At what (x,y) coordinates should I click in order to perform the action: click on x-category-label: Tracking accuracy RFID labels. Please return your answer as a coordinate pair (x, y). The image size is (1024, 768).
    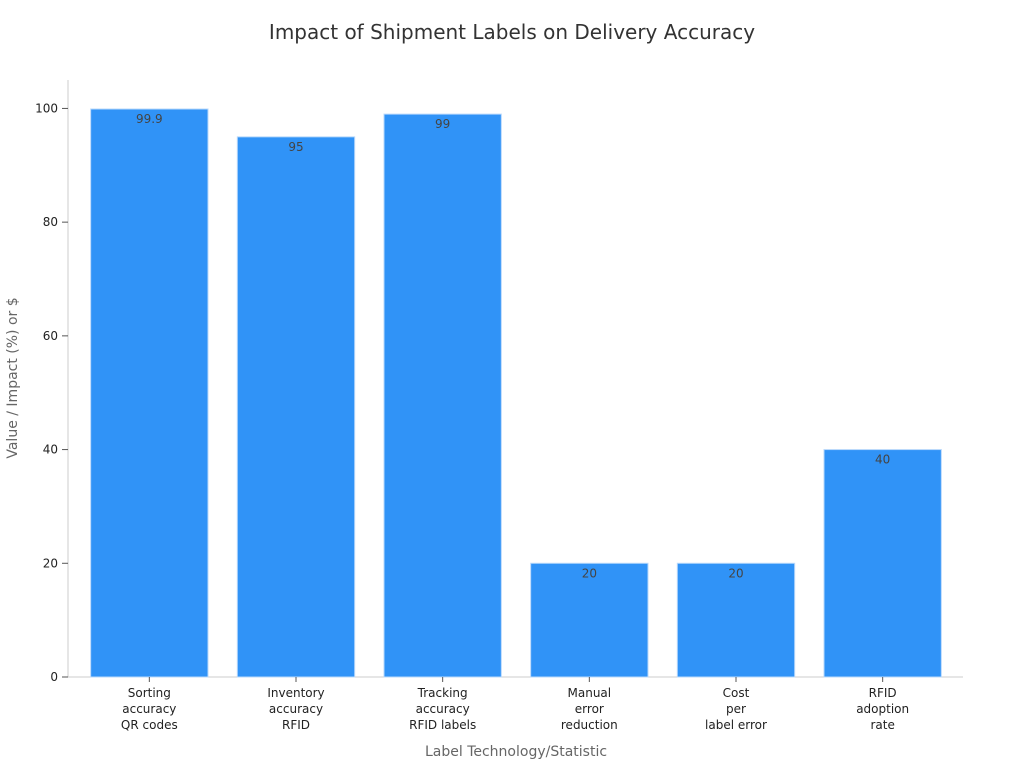
    Looking at the image, I should click on (442, 709).